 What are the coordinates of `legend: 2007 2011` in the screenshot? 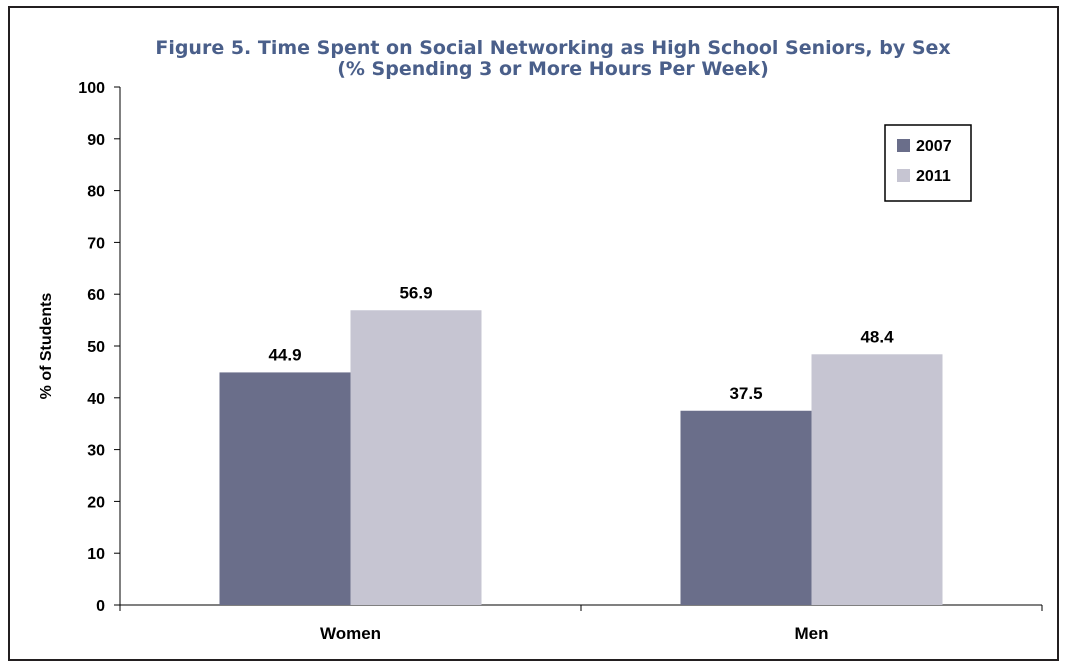 It's located at (928, 163).